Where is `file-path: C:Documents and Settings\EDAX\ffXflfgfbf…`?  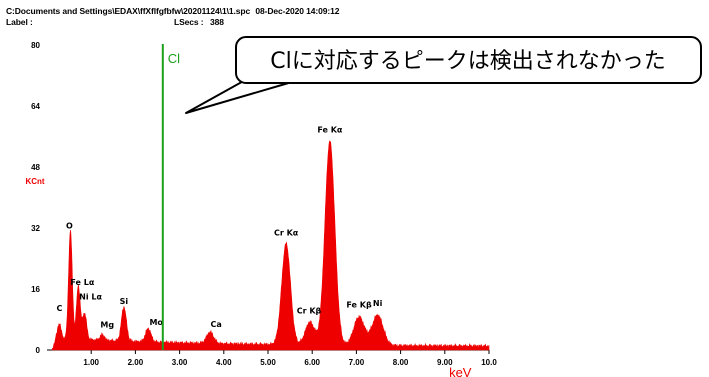 file-path: C:Documents and Settings\EDAX\ffXflfgfbf… is located at coordinates (128, 11).